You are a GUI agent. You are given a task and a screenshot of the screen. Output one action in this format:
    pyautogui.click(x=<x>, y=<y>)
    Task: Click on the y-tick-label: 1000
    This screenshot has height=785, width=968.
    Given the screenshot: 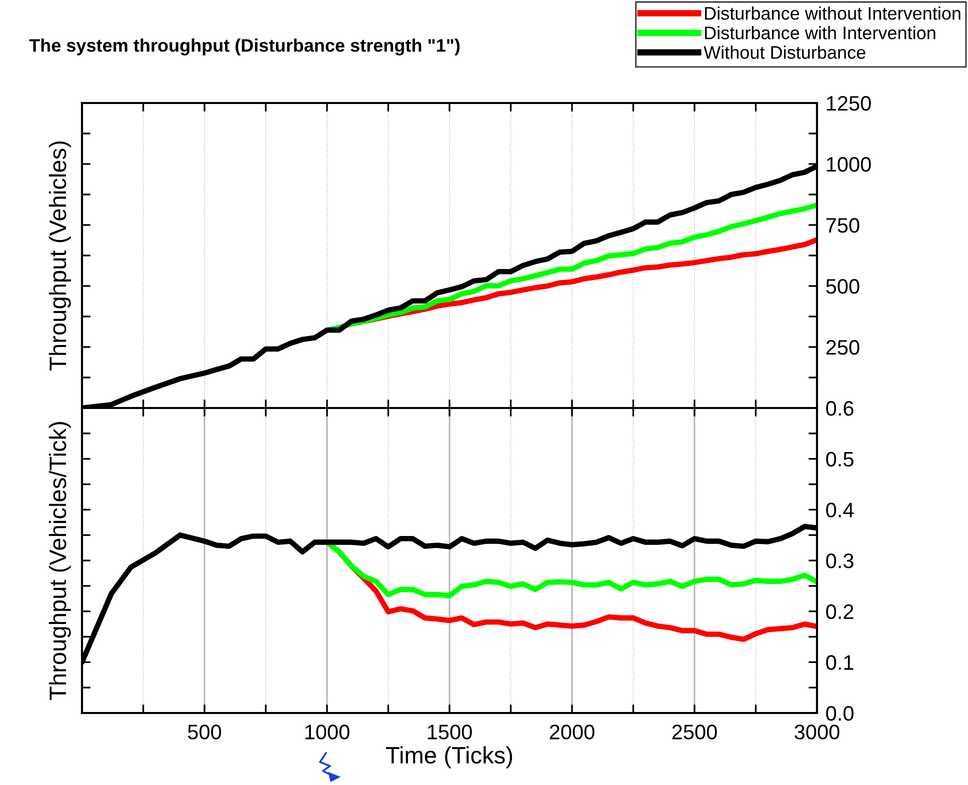 What is the action you would take?
    pyautogui.click(x=848, y=164)
    